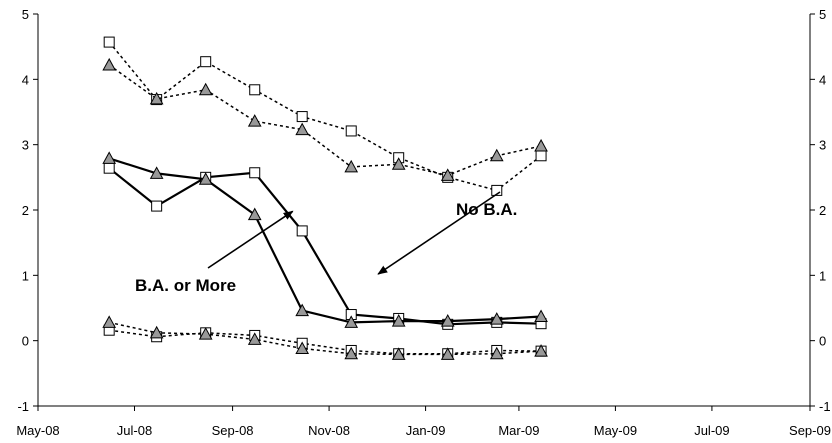 This screenshot has width=832, height=443. I want to click on annotation-label: B.A. or More, so click(185, 285).